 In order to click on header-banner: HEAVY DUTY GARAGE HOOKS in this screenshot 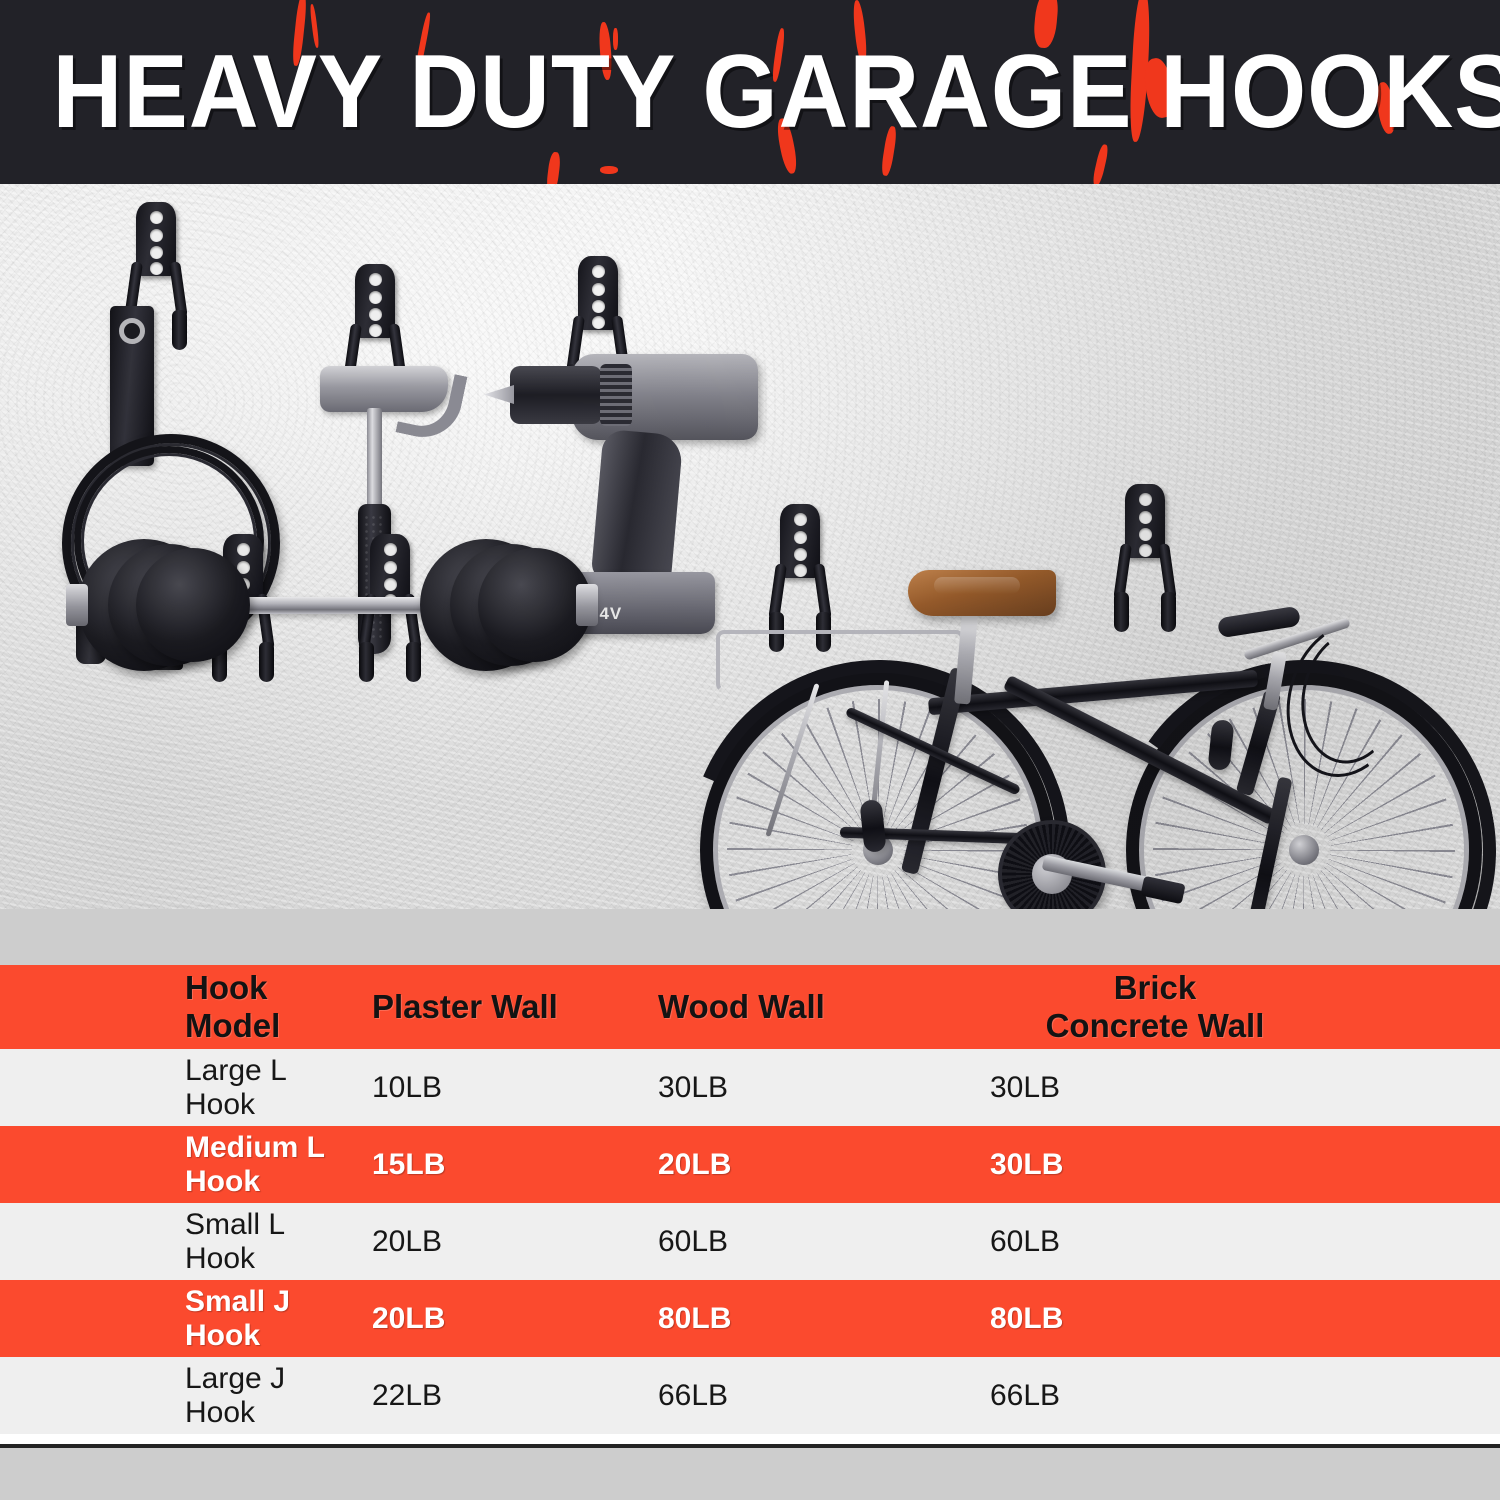, I will do `click(750, 92)`.